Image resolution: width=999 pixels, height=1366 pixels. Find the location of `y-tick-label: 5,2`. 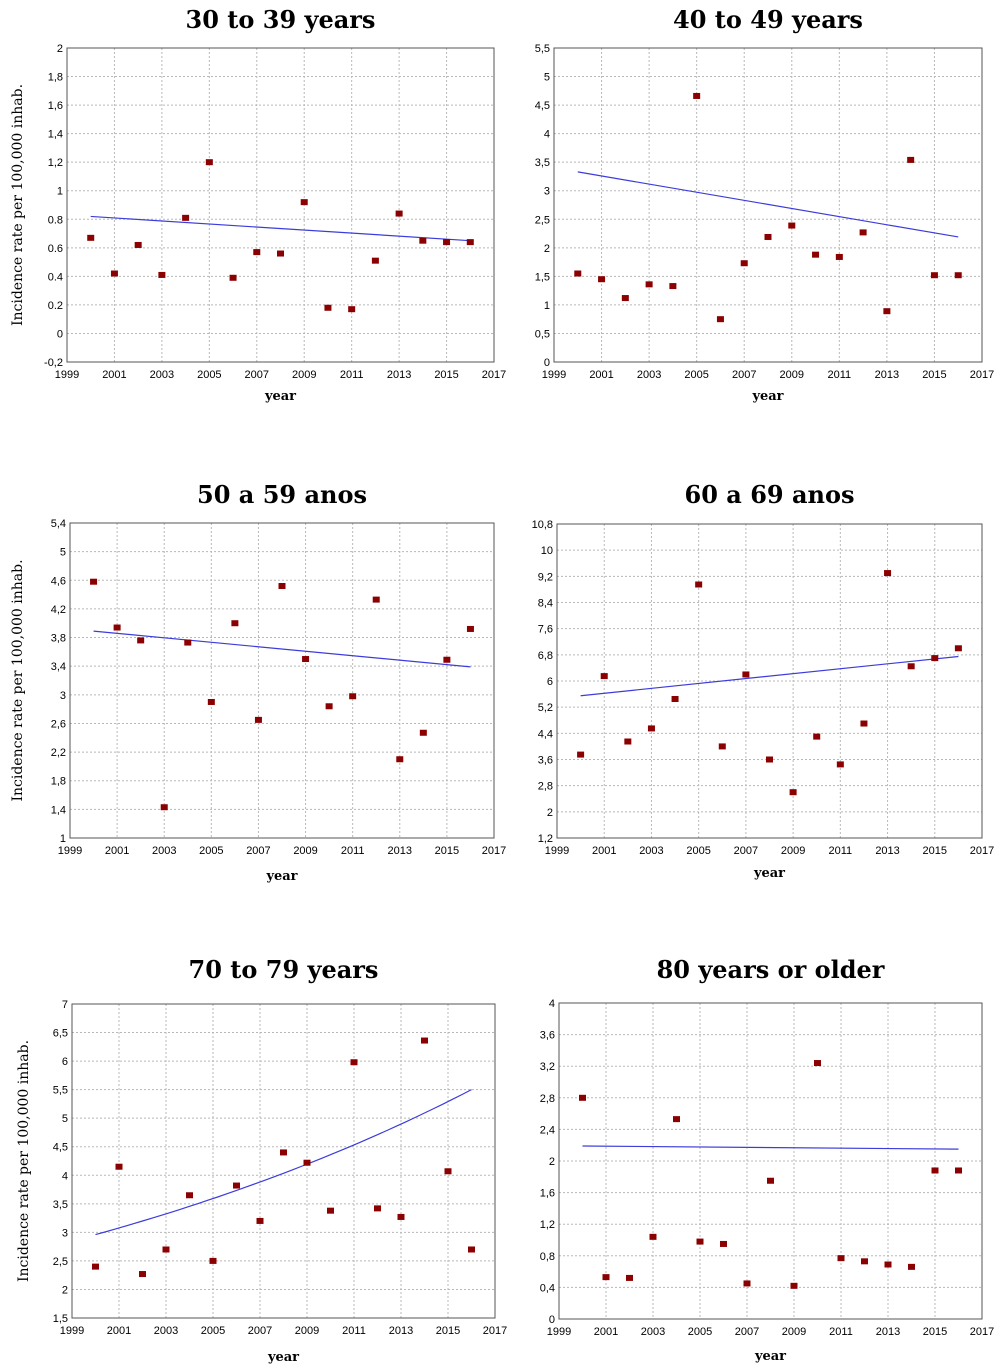

y-tick-label: 5,2 is located at coordinates (545, 708).